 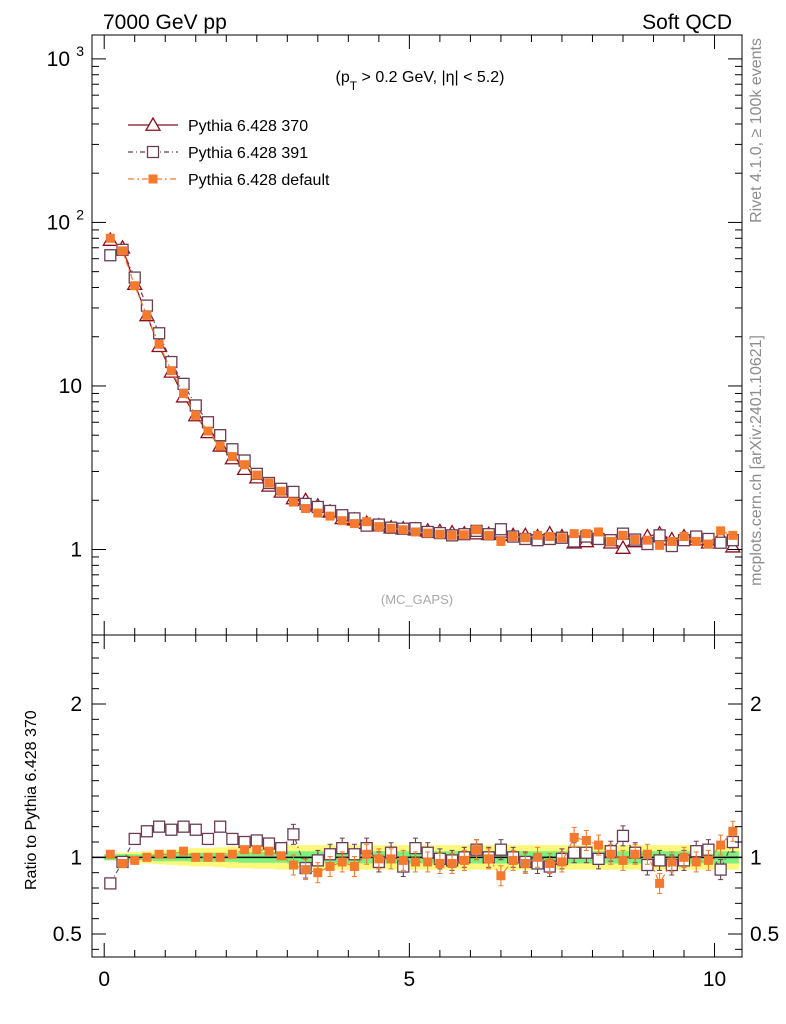 What do you see at coordinates (259, 180) in the screenshot?
I see `legend-label-2: Pythia 6.428 default` at bounding box center [259, 180].